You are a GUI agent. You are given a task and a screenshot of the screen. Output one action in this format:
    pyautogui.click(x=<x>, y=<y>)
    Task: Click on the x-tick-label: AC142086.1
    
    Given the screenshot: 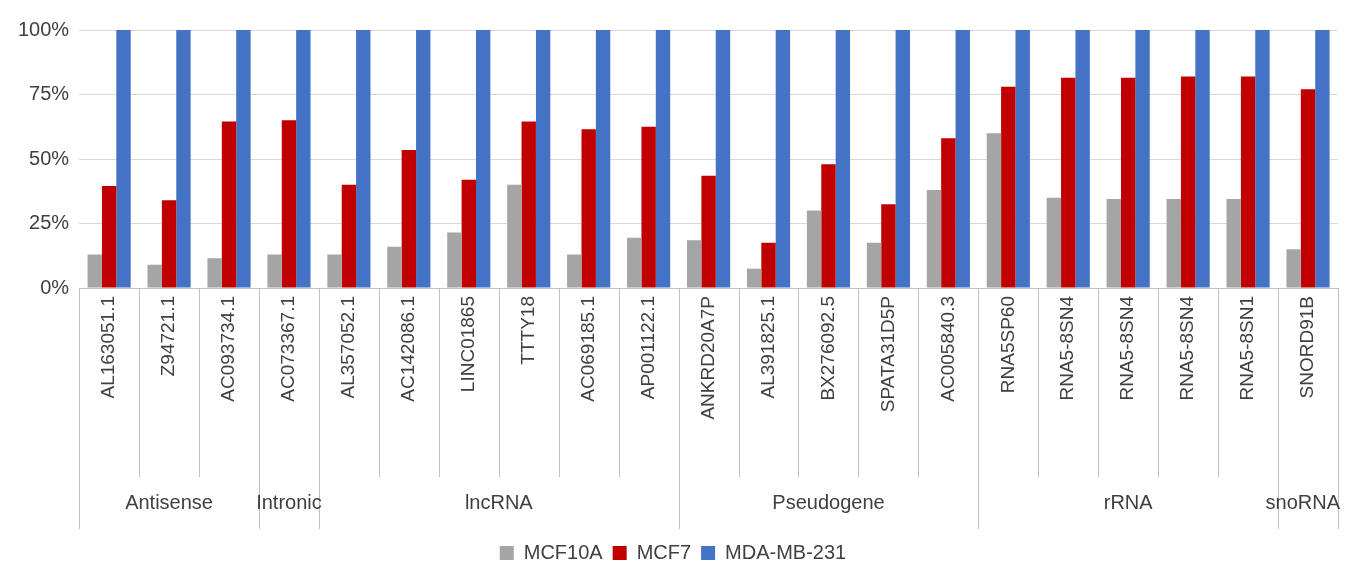 What is the action you would take?
    pyautogui.click(x=408, y=349)
    